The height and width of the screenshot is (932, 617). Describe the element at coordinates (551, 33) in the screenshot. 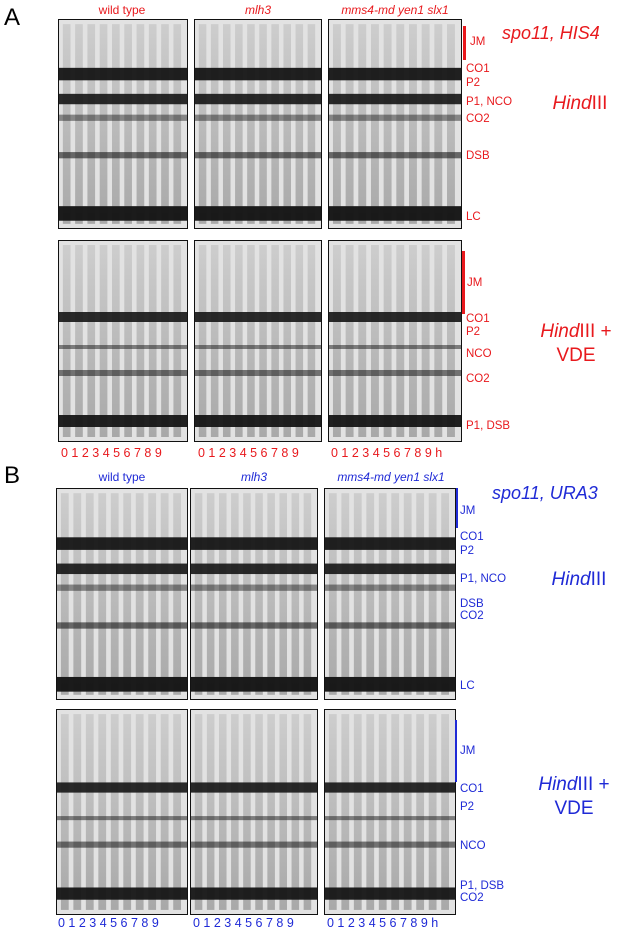

I see `strain-title-a: spo11, HIS4` at that location.